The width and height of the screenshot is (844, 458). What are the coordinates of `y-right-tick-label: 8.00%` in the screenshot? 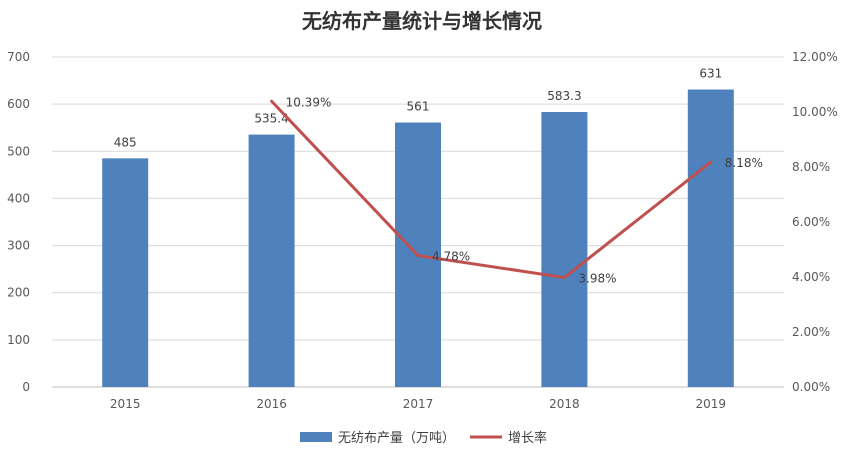 It's located at (811, 167).